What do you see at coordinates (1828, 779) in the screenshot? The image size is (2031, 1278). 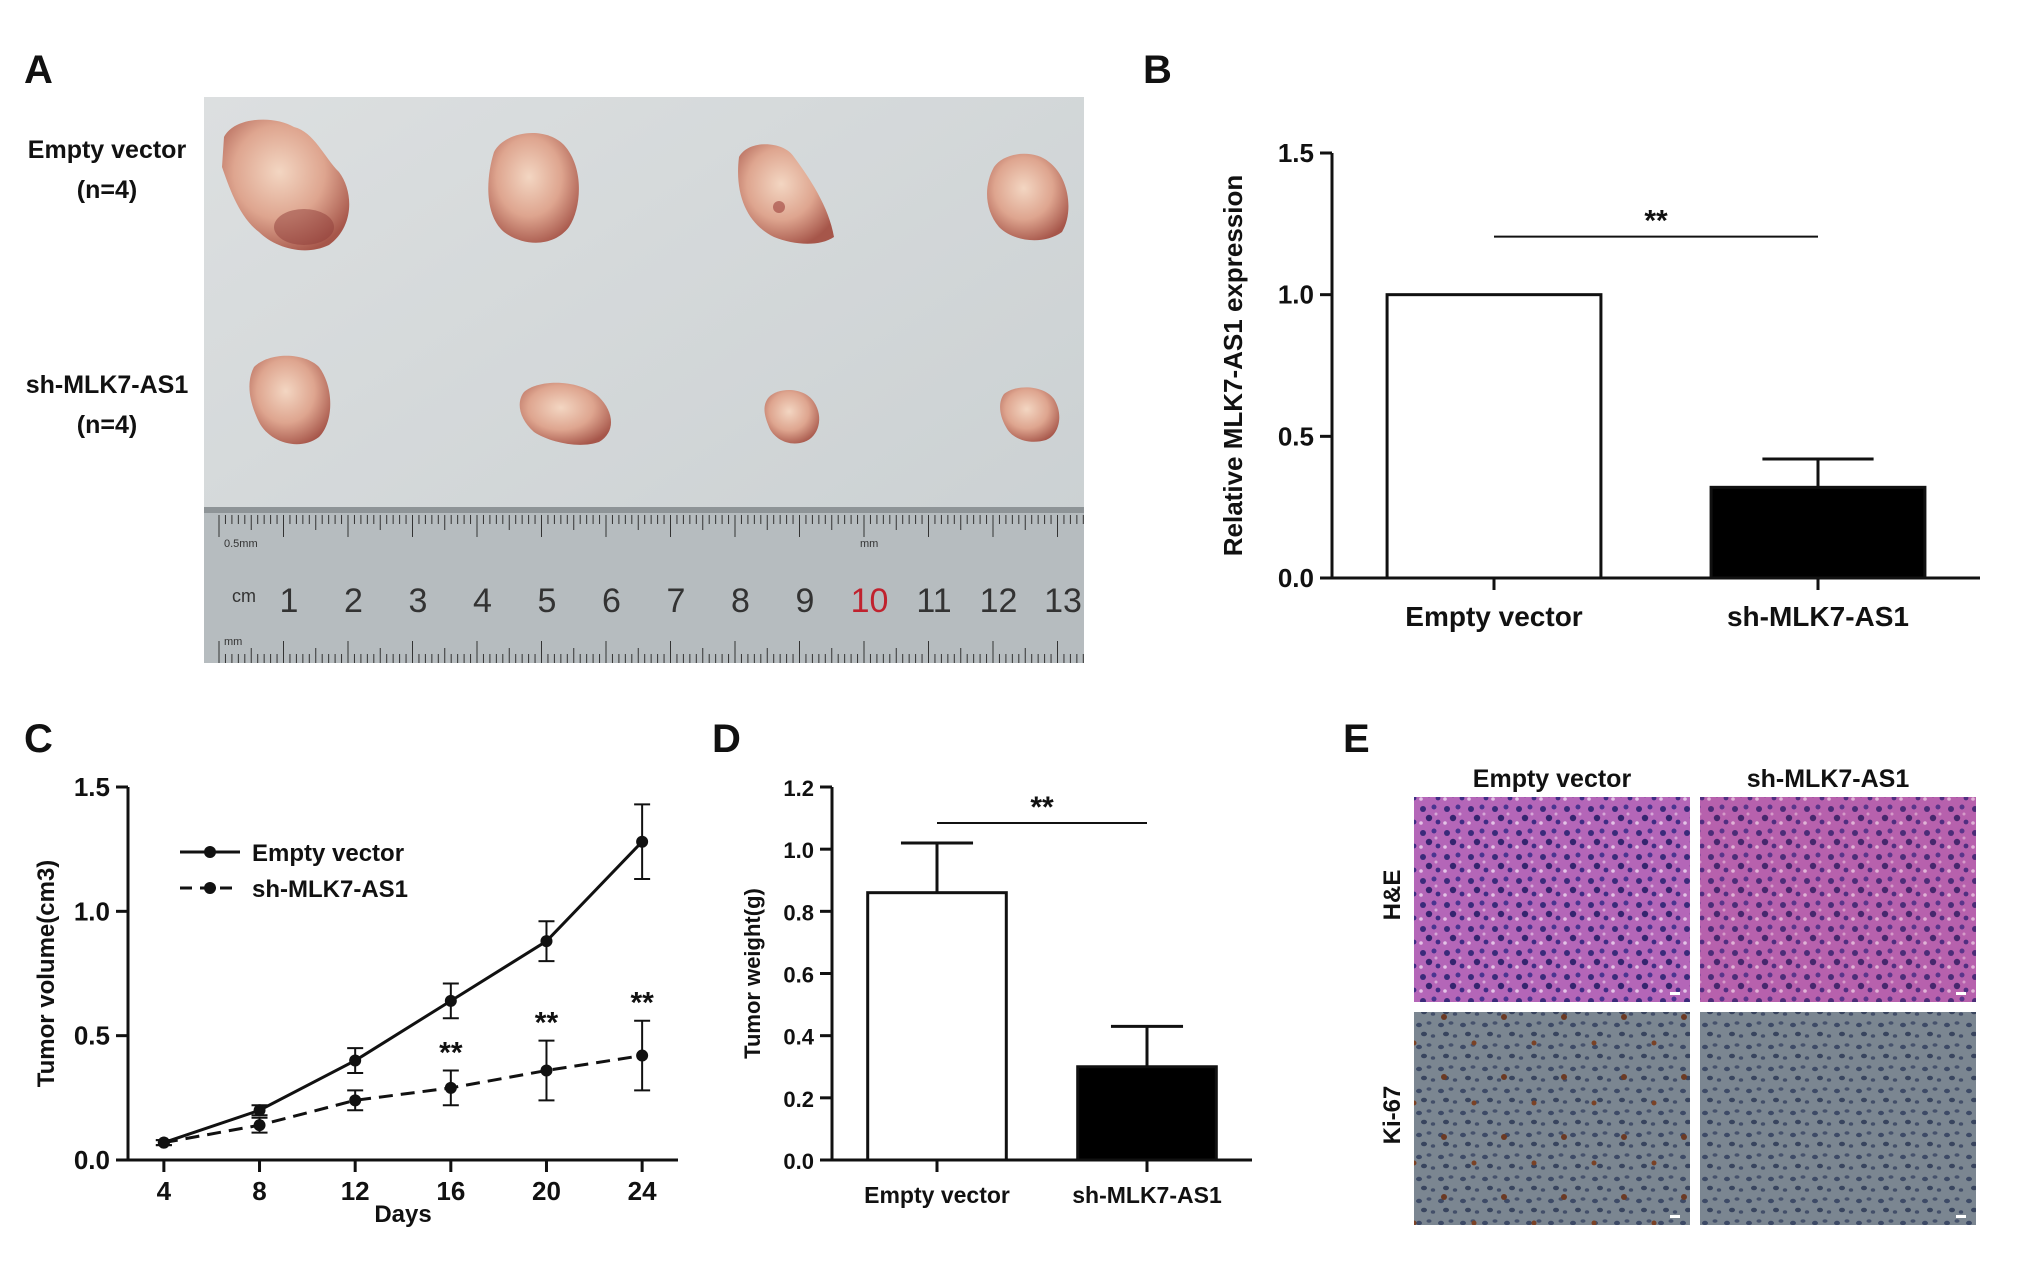 I see `col-label-sh: sh-MLK7-AS1` at bounding box center [1828, 779].